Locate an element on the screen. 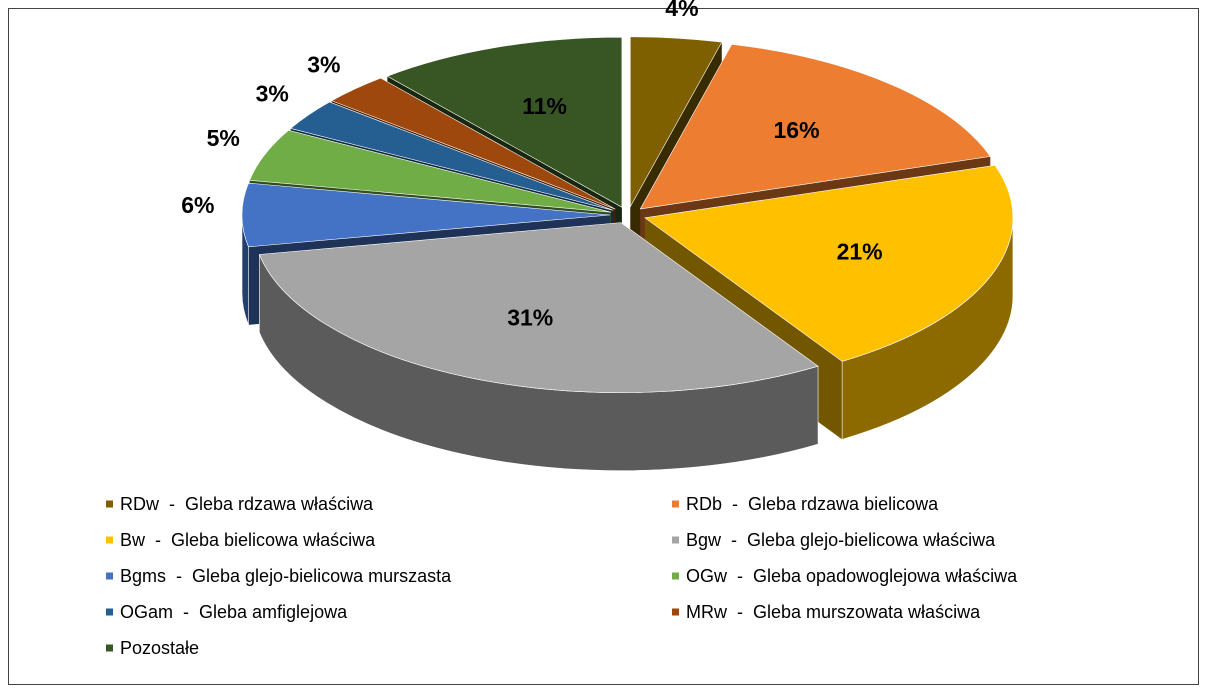 Image resolution: width=1206 pixels, height=698 pixels. data-label: 31% is located at coordinates (530, 317).